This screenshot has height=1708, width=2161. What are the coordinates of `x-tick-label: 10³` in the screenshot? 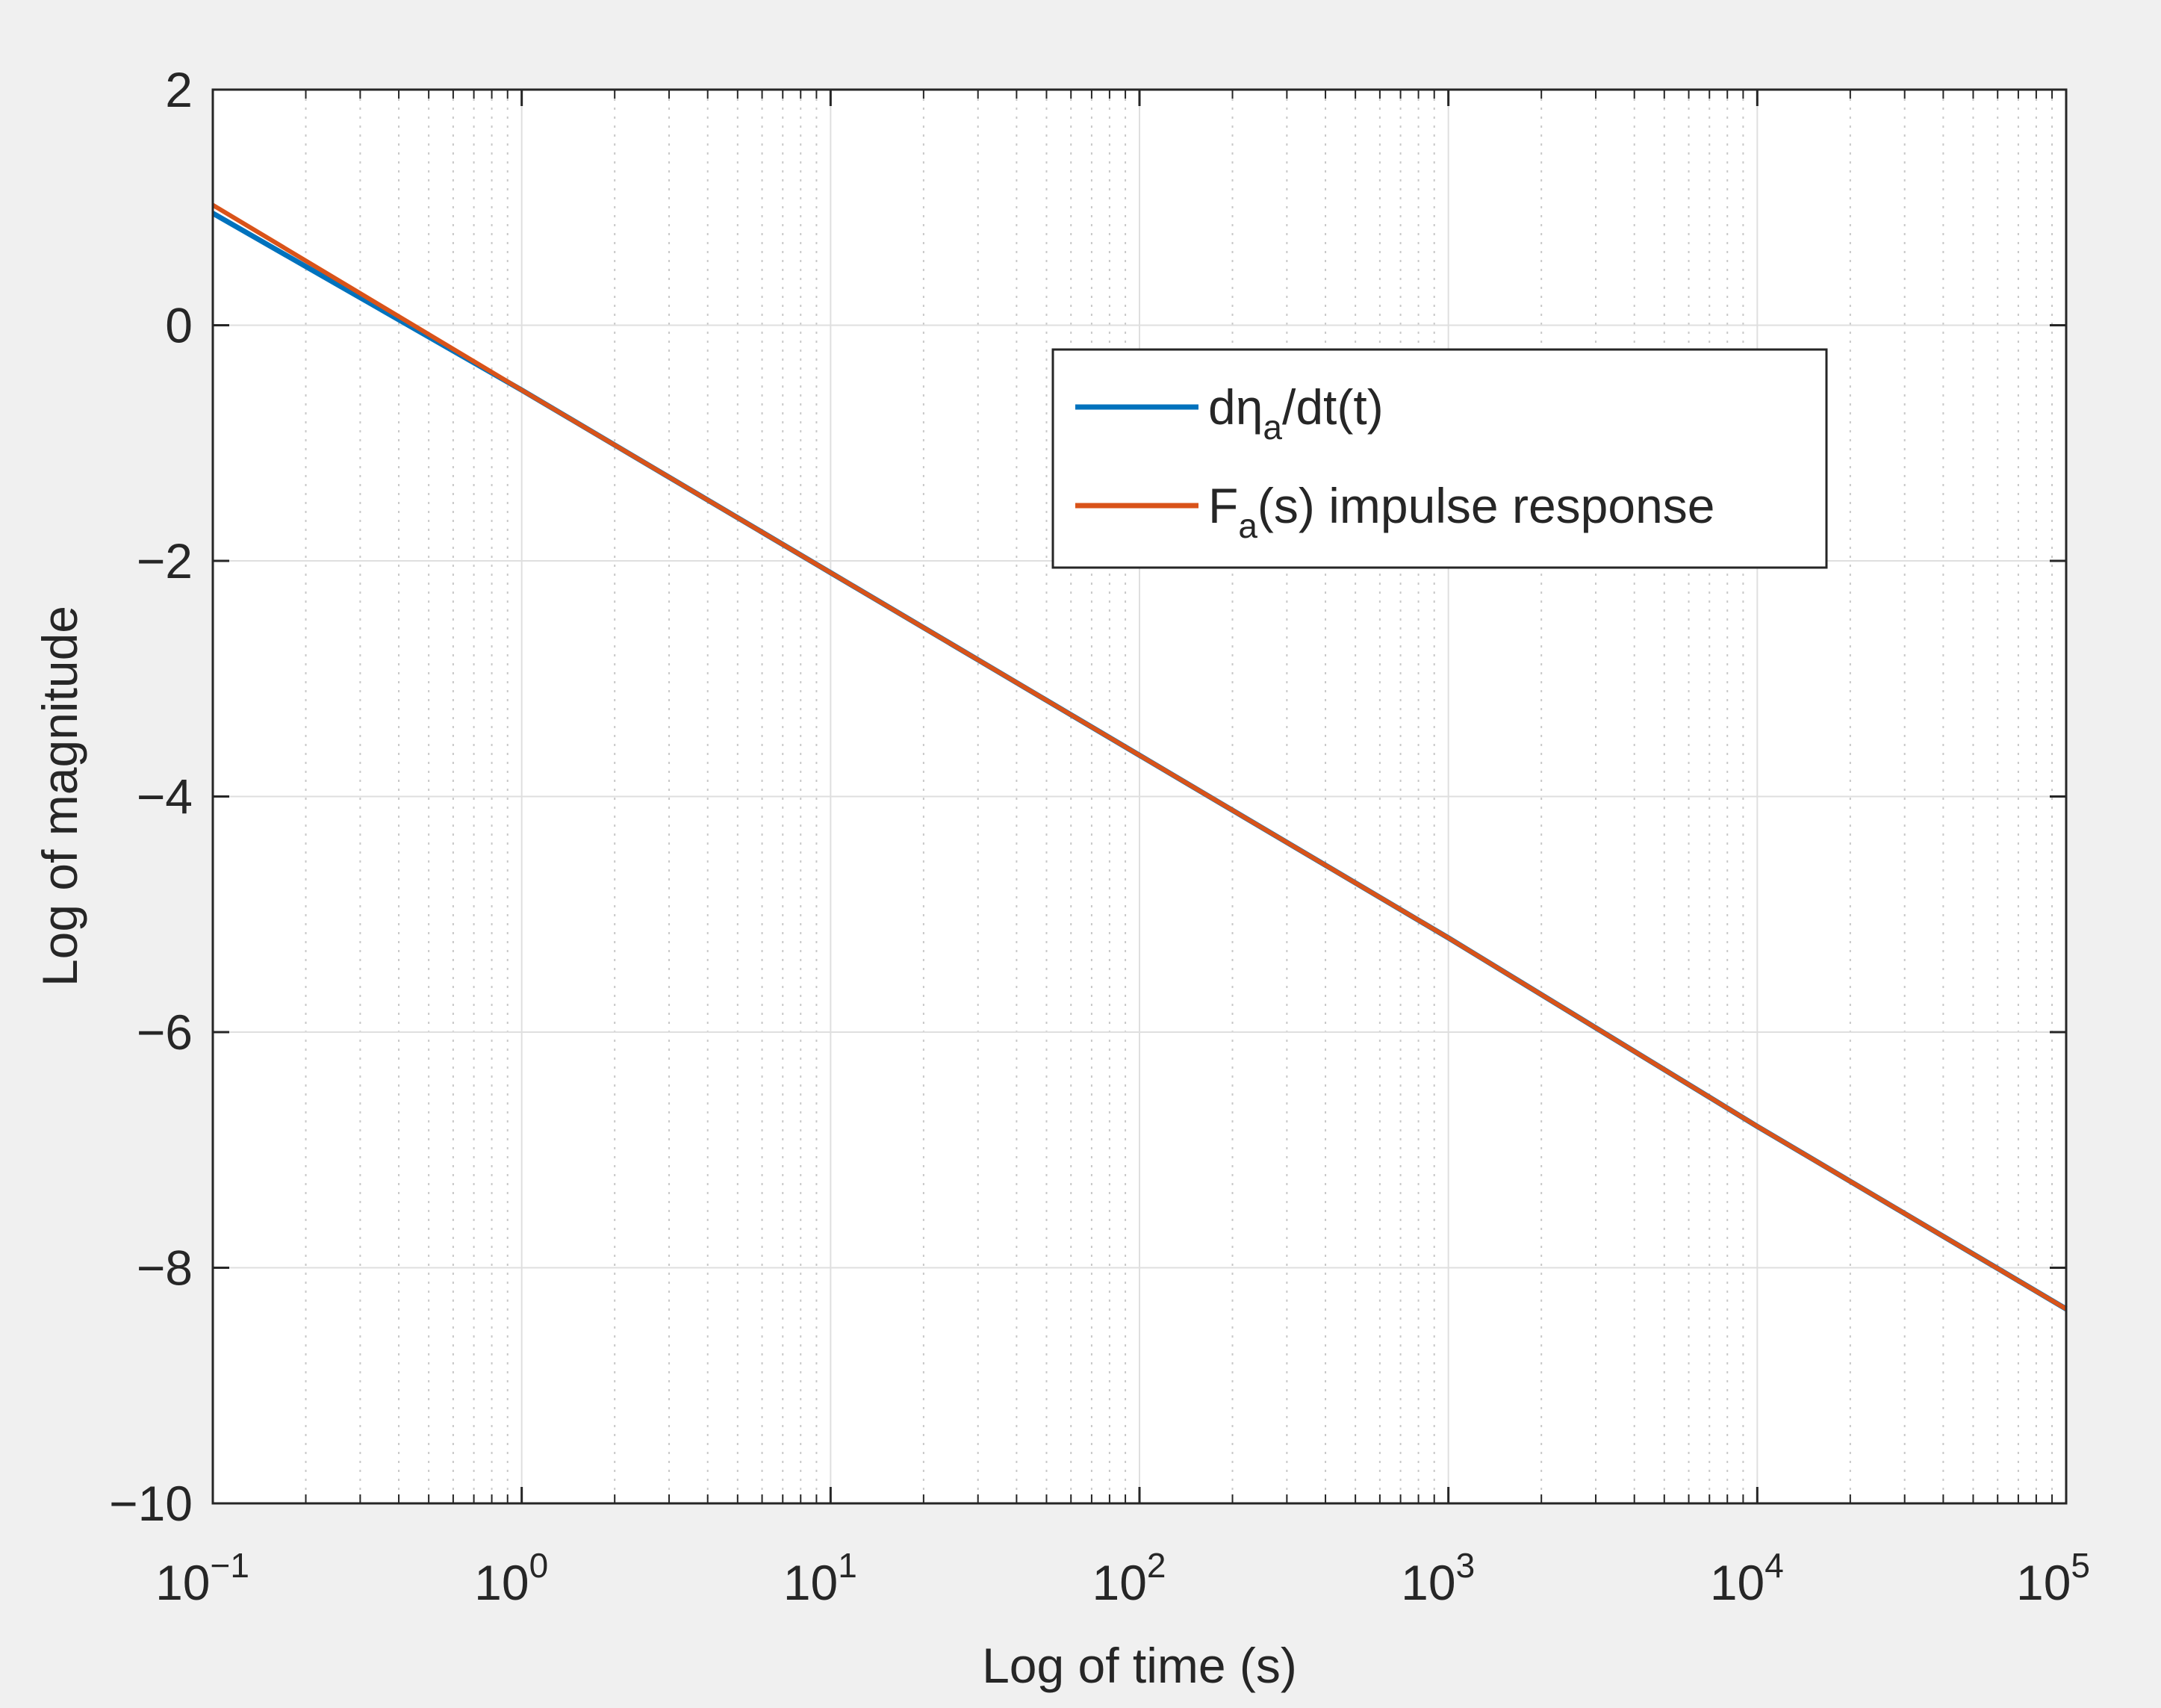 It's located at (1438, 1578).